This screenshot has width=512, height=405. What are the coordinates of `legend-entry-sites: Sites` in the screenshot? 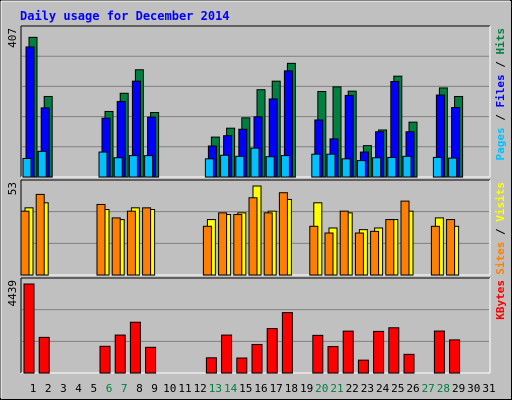 It's located at (500, 258).